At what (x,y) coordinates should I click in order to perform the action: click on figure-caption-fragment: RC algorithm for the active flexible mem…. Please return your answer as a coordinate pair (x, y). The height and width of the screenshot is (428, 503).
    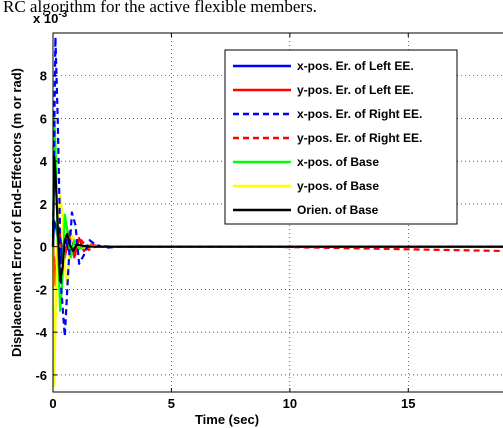
    Looking at the image, I should click on (160, 8).